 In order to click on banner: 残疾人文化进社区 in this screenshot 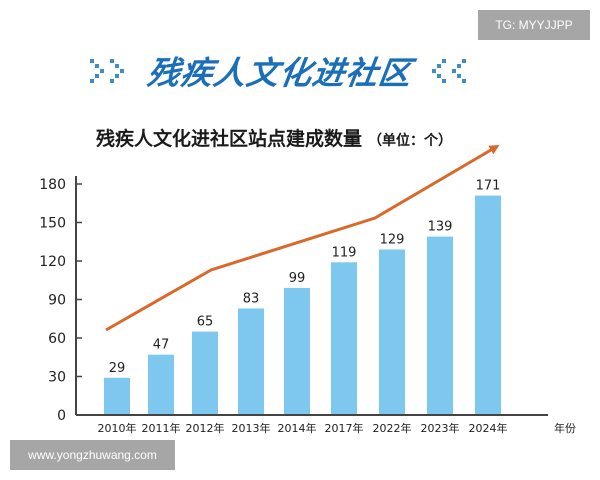, I will do `click(280, 71)`.